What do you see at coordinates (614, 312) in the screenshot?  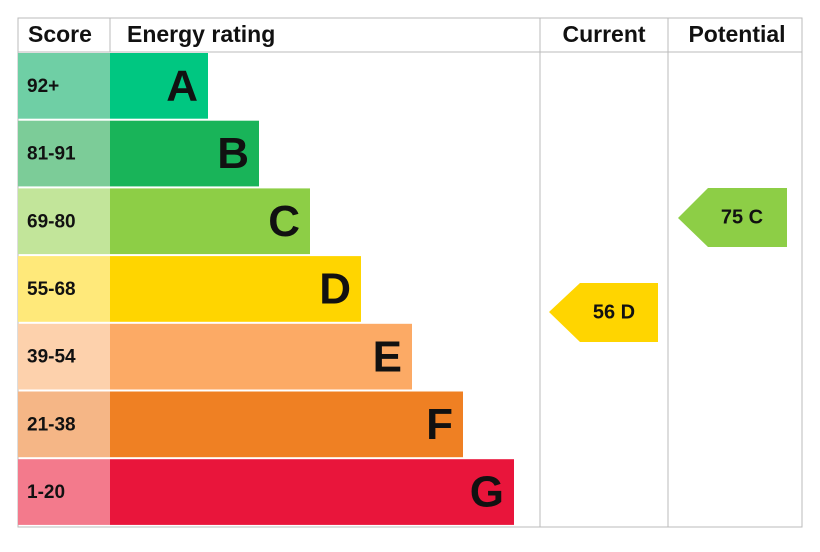 I see `current-label: 56 D` at bounding box center [614, 312].